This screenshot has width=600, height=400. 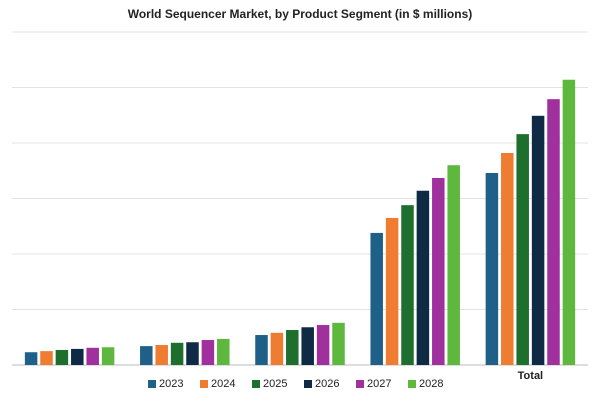 What do you see at coordinates (431, 384) in the screenshot?
I see `legend-label: 2028` at bounding box center [431, 384].